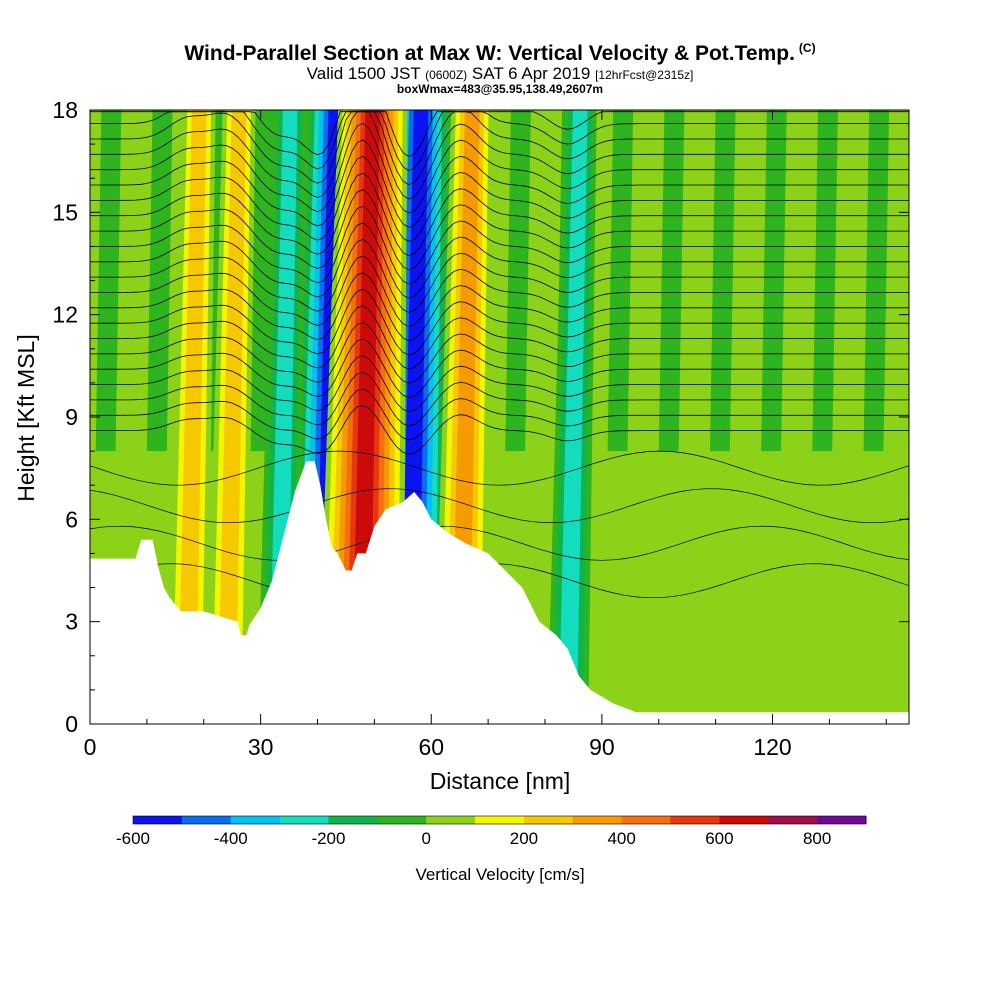 The image size is (1000, 1000). Describe the element at coordinates (446, 75) in the screenshot. I see `valid-utc: (0600Z)` at that location.